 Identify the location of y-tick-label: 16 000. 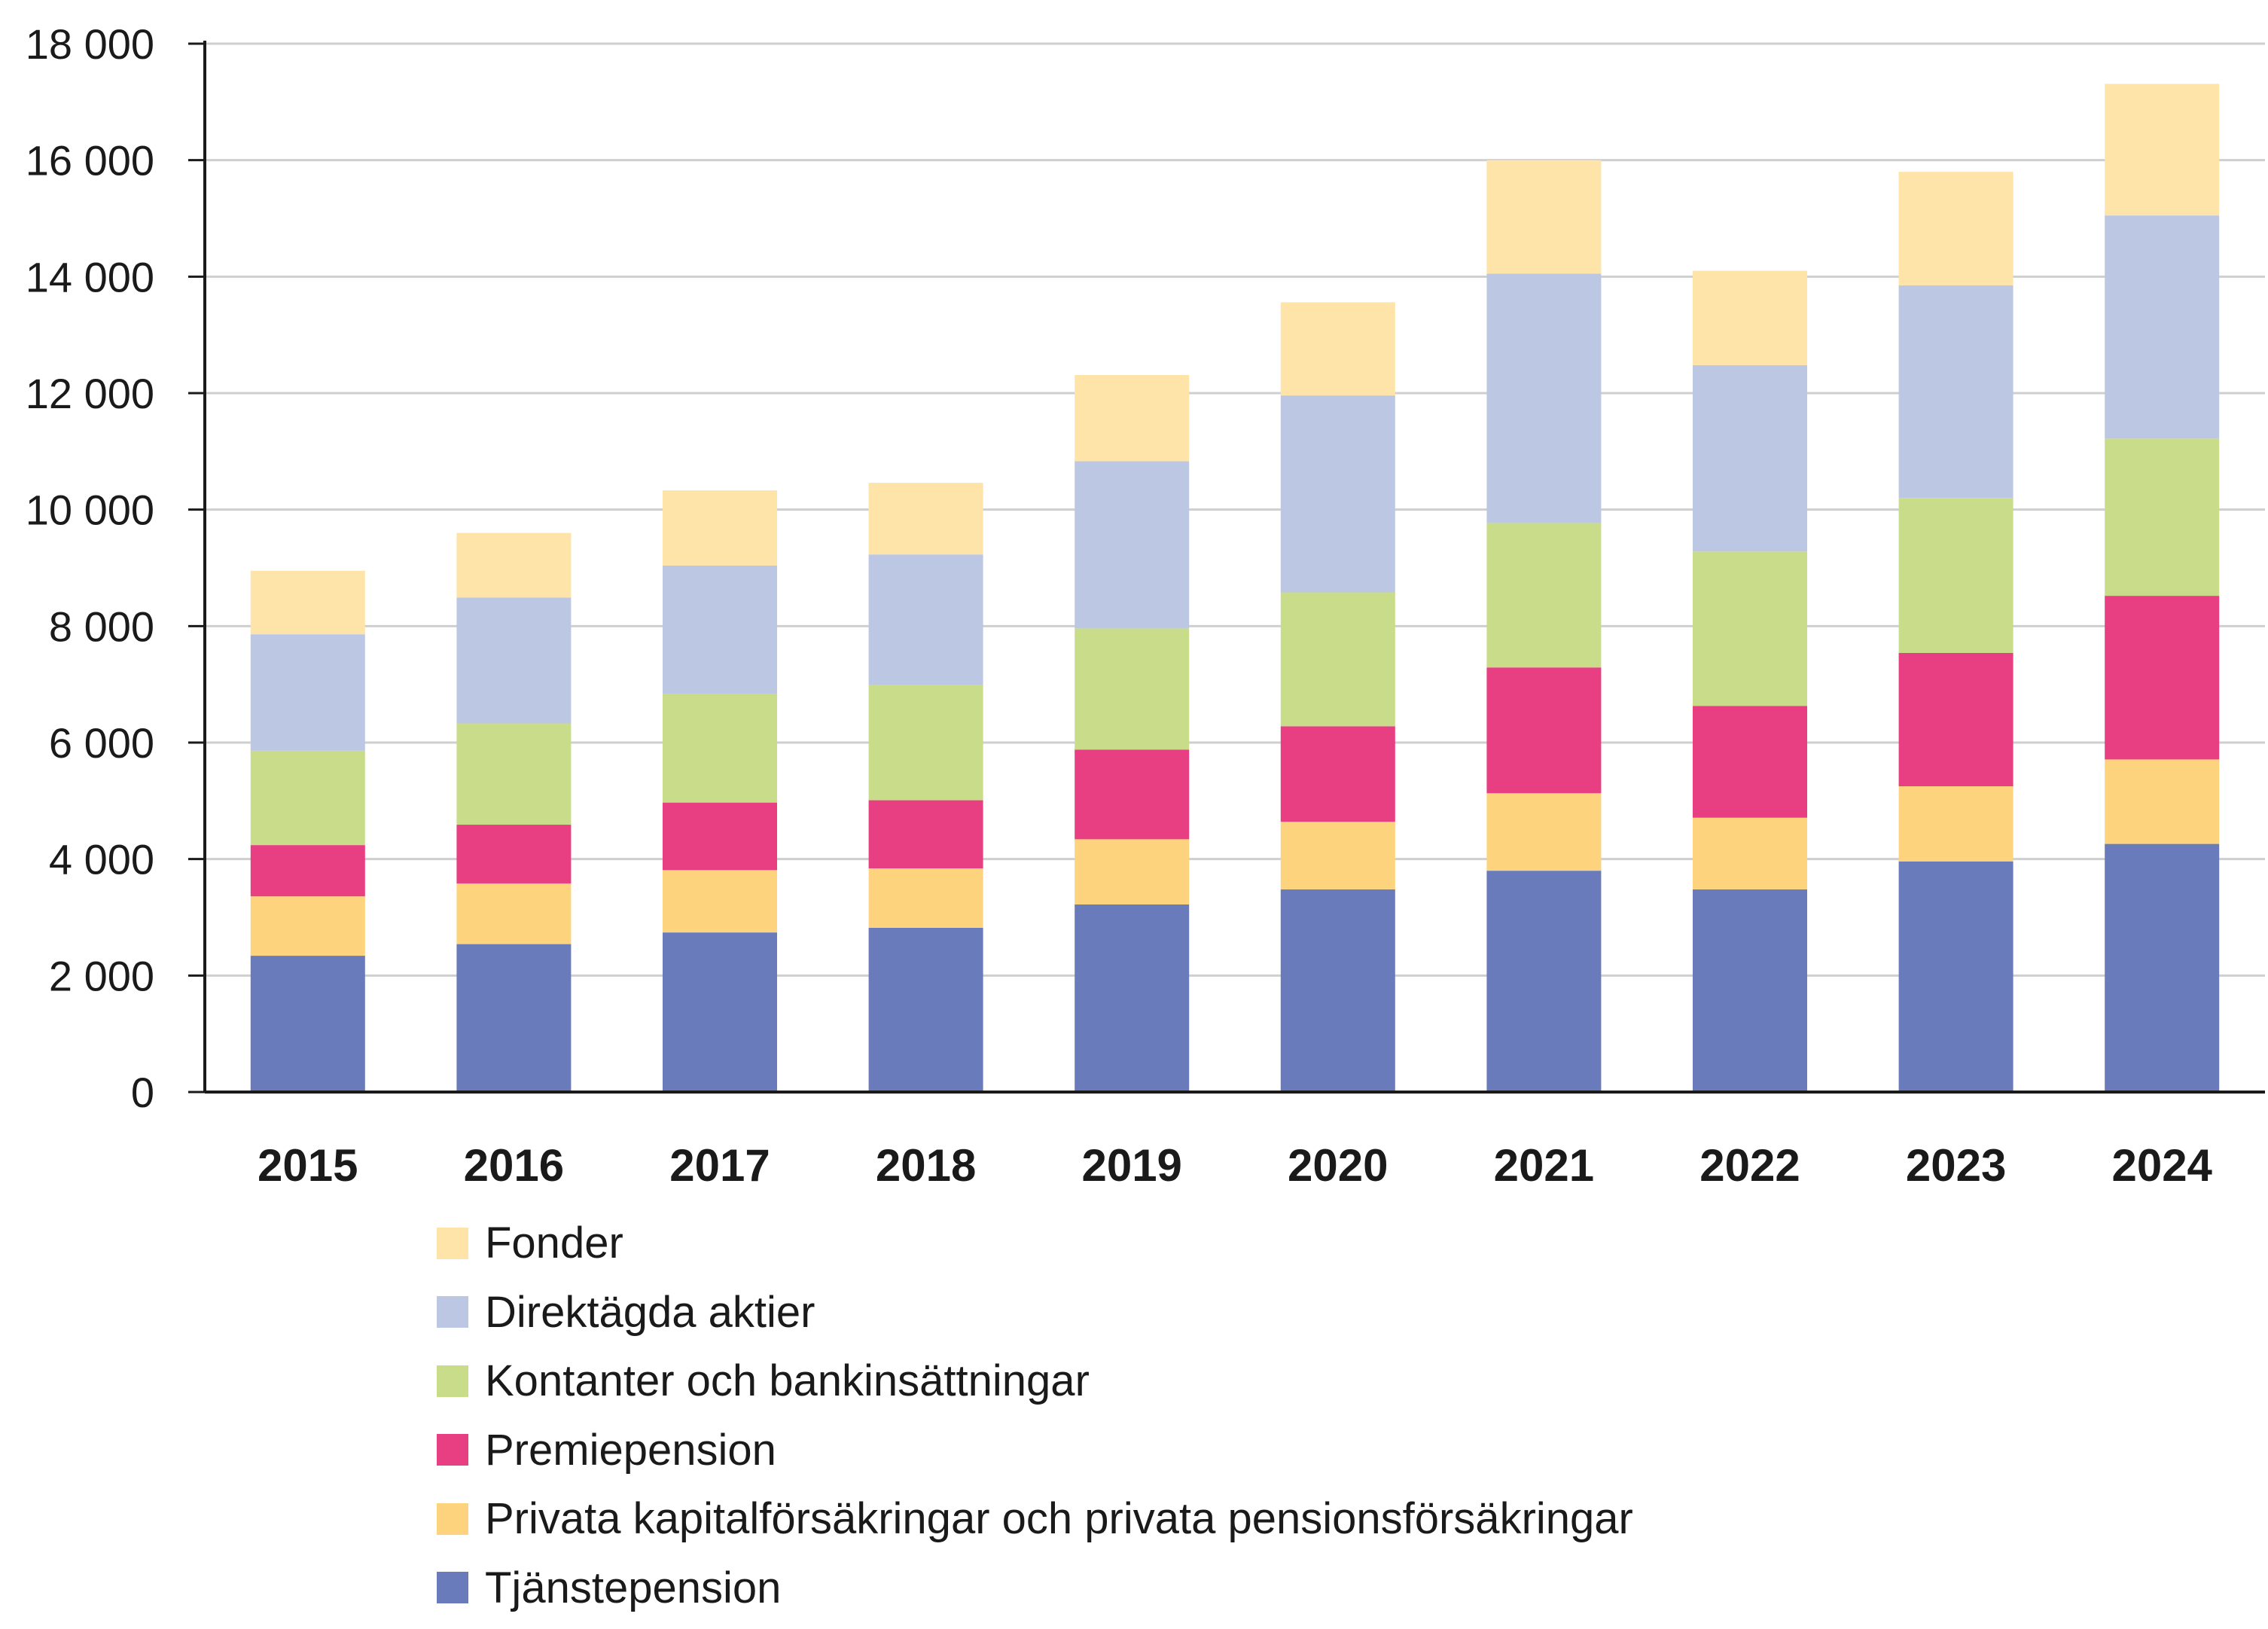
(90, 161).